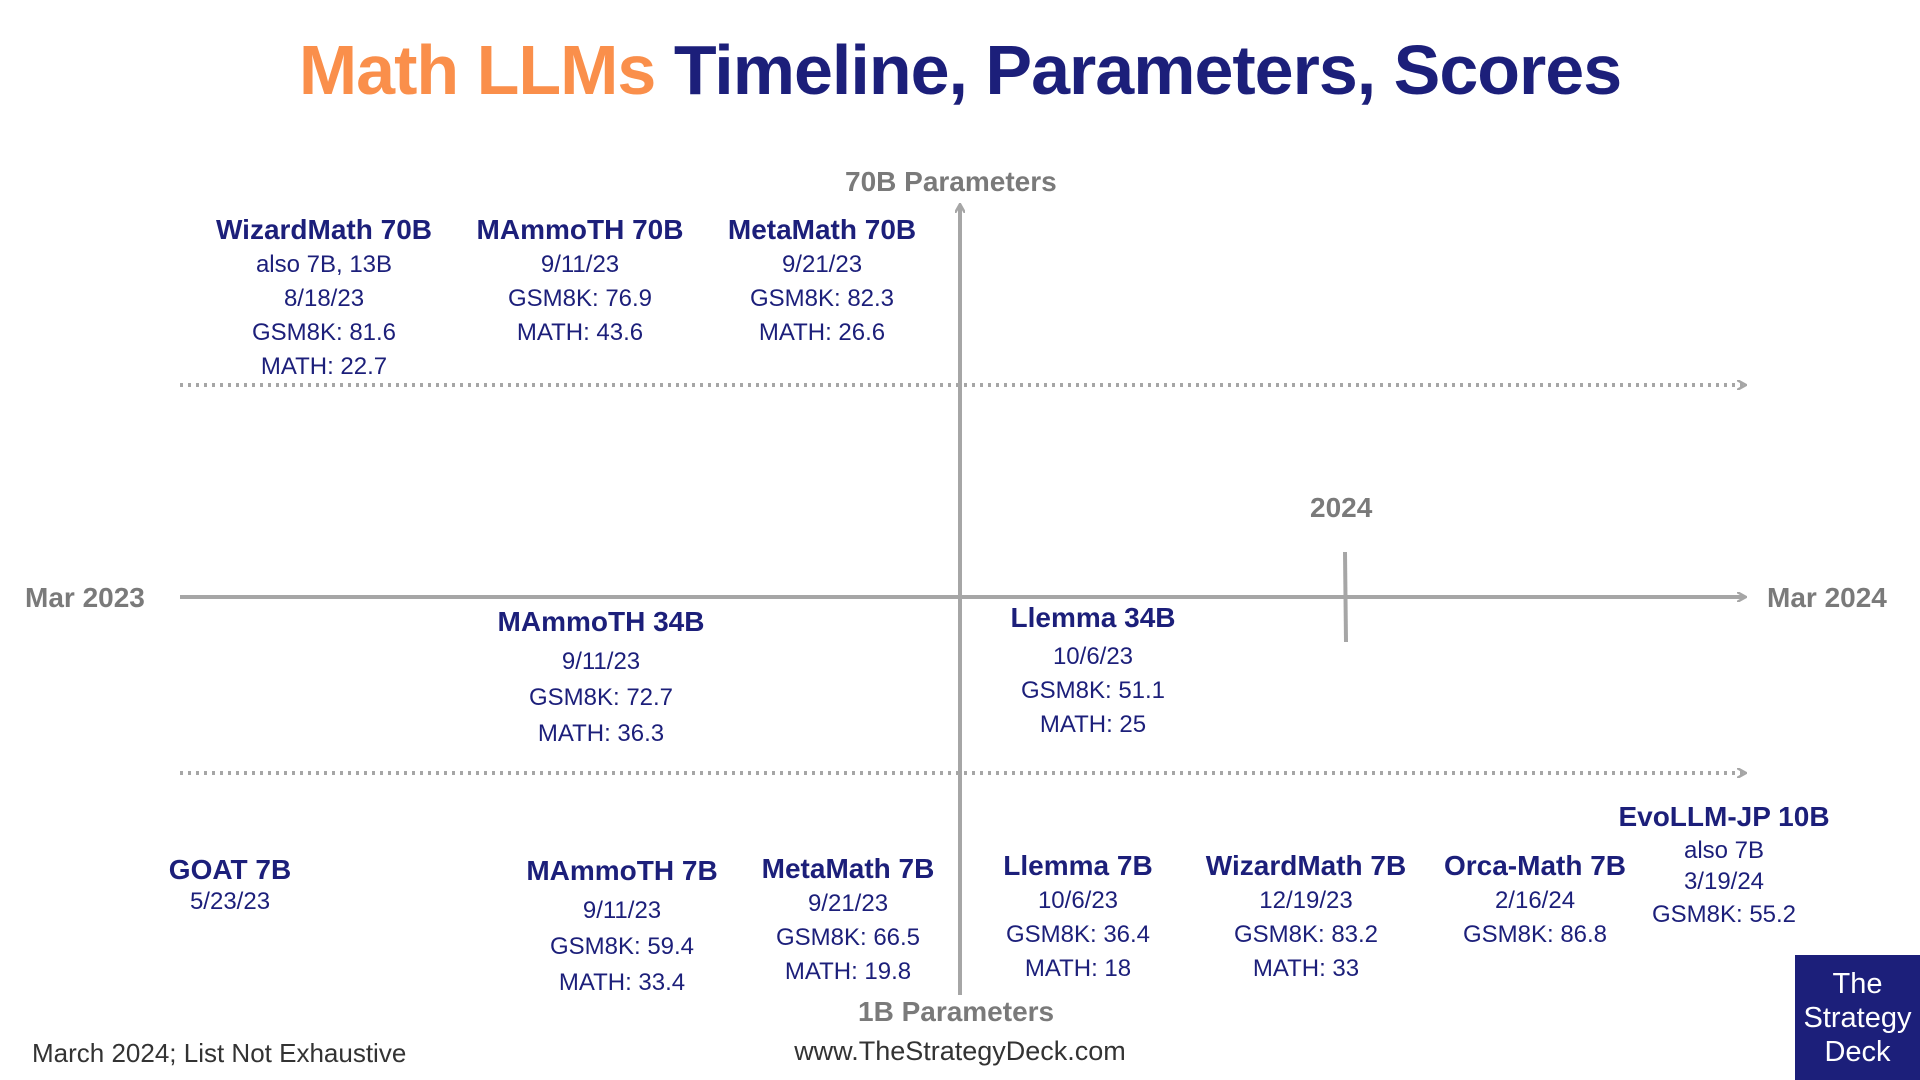 This screenshot has width=1920, height=1080. Describe the element at coordinates (1724, 816) in the screenshot. I see `model-name: EvoLLM-JP 10B` at that location.